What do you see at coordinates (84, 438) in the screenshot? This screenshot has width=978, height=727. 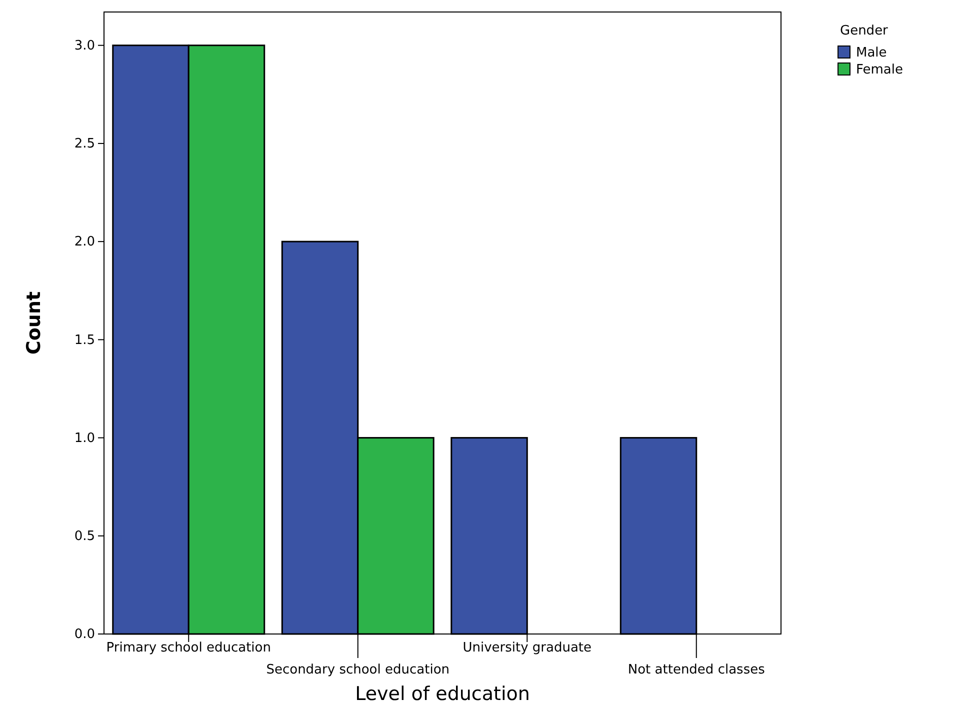 I see `y-tick-label: 1.0` at bounding box center [84, 438].